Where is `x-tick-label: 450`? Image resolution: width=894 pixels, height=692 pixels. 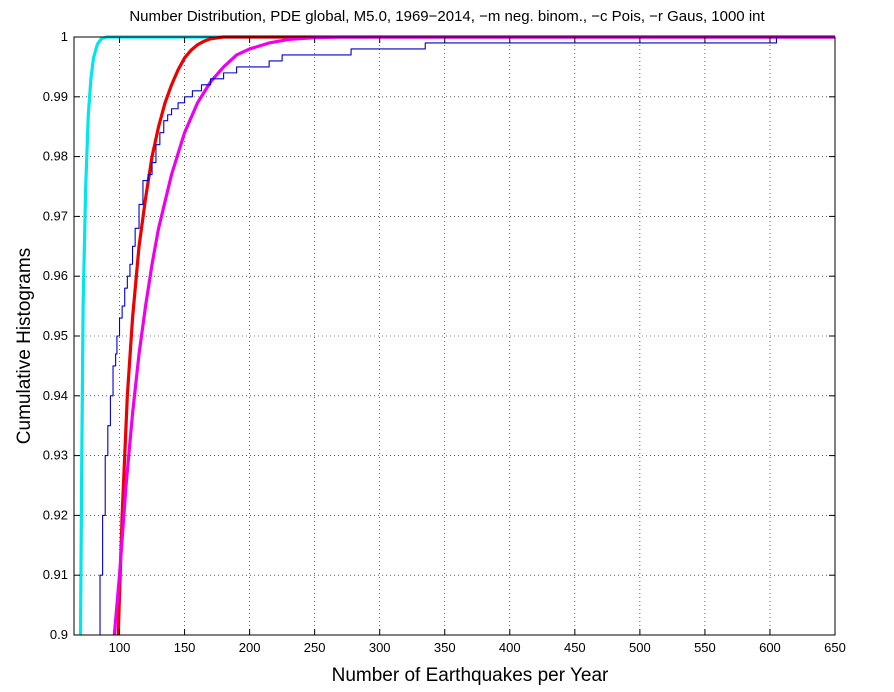 x-tick-label: 450 is located at coordinates (575, 647).